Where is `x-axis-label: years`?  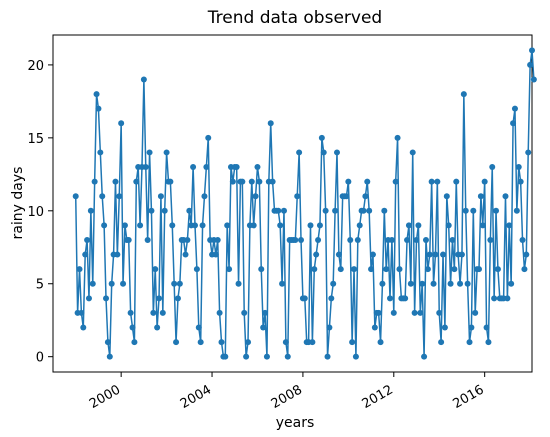
x-axis-label: years is located at coordinates (295, 423).